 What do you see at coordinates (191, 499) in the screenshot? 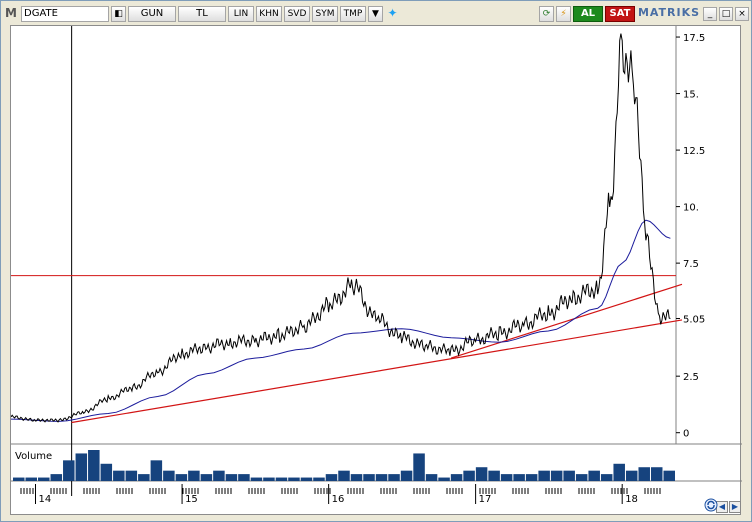
I see `x-tick-label: 15` at bounding box center [191, 499].